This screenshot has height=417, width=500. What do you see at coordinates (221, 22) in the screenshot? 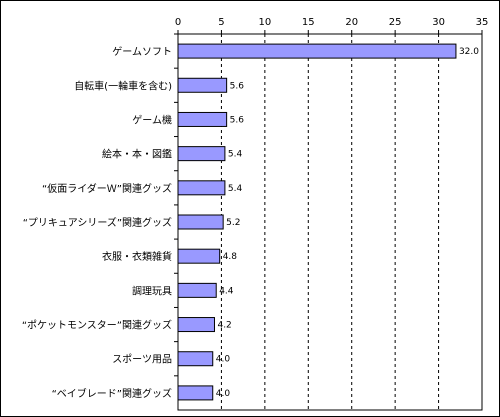
I see `x-tick-label-1: 5` at bounding box center [221, 22].